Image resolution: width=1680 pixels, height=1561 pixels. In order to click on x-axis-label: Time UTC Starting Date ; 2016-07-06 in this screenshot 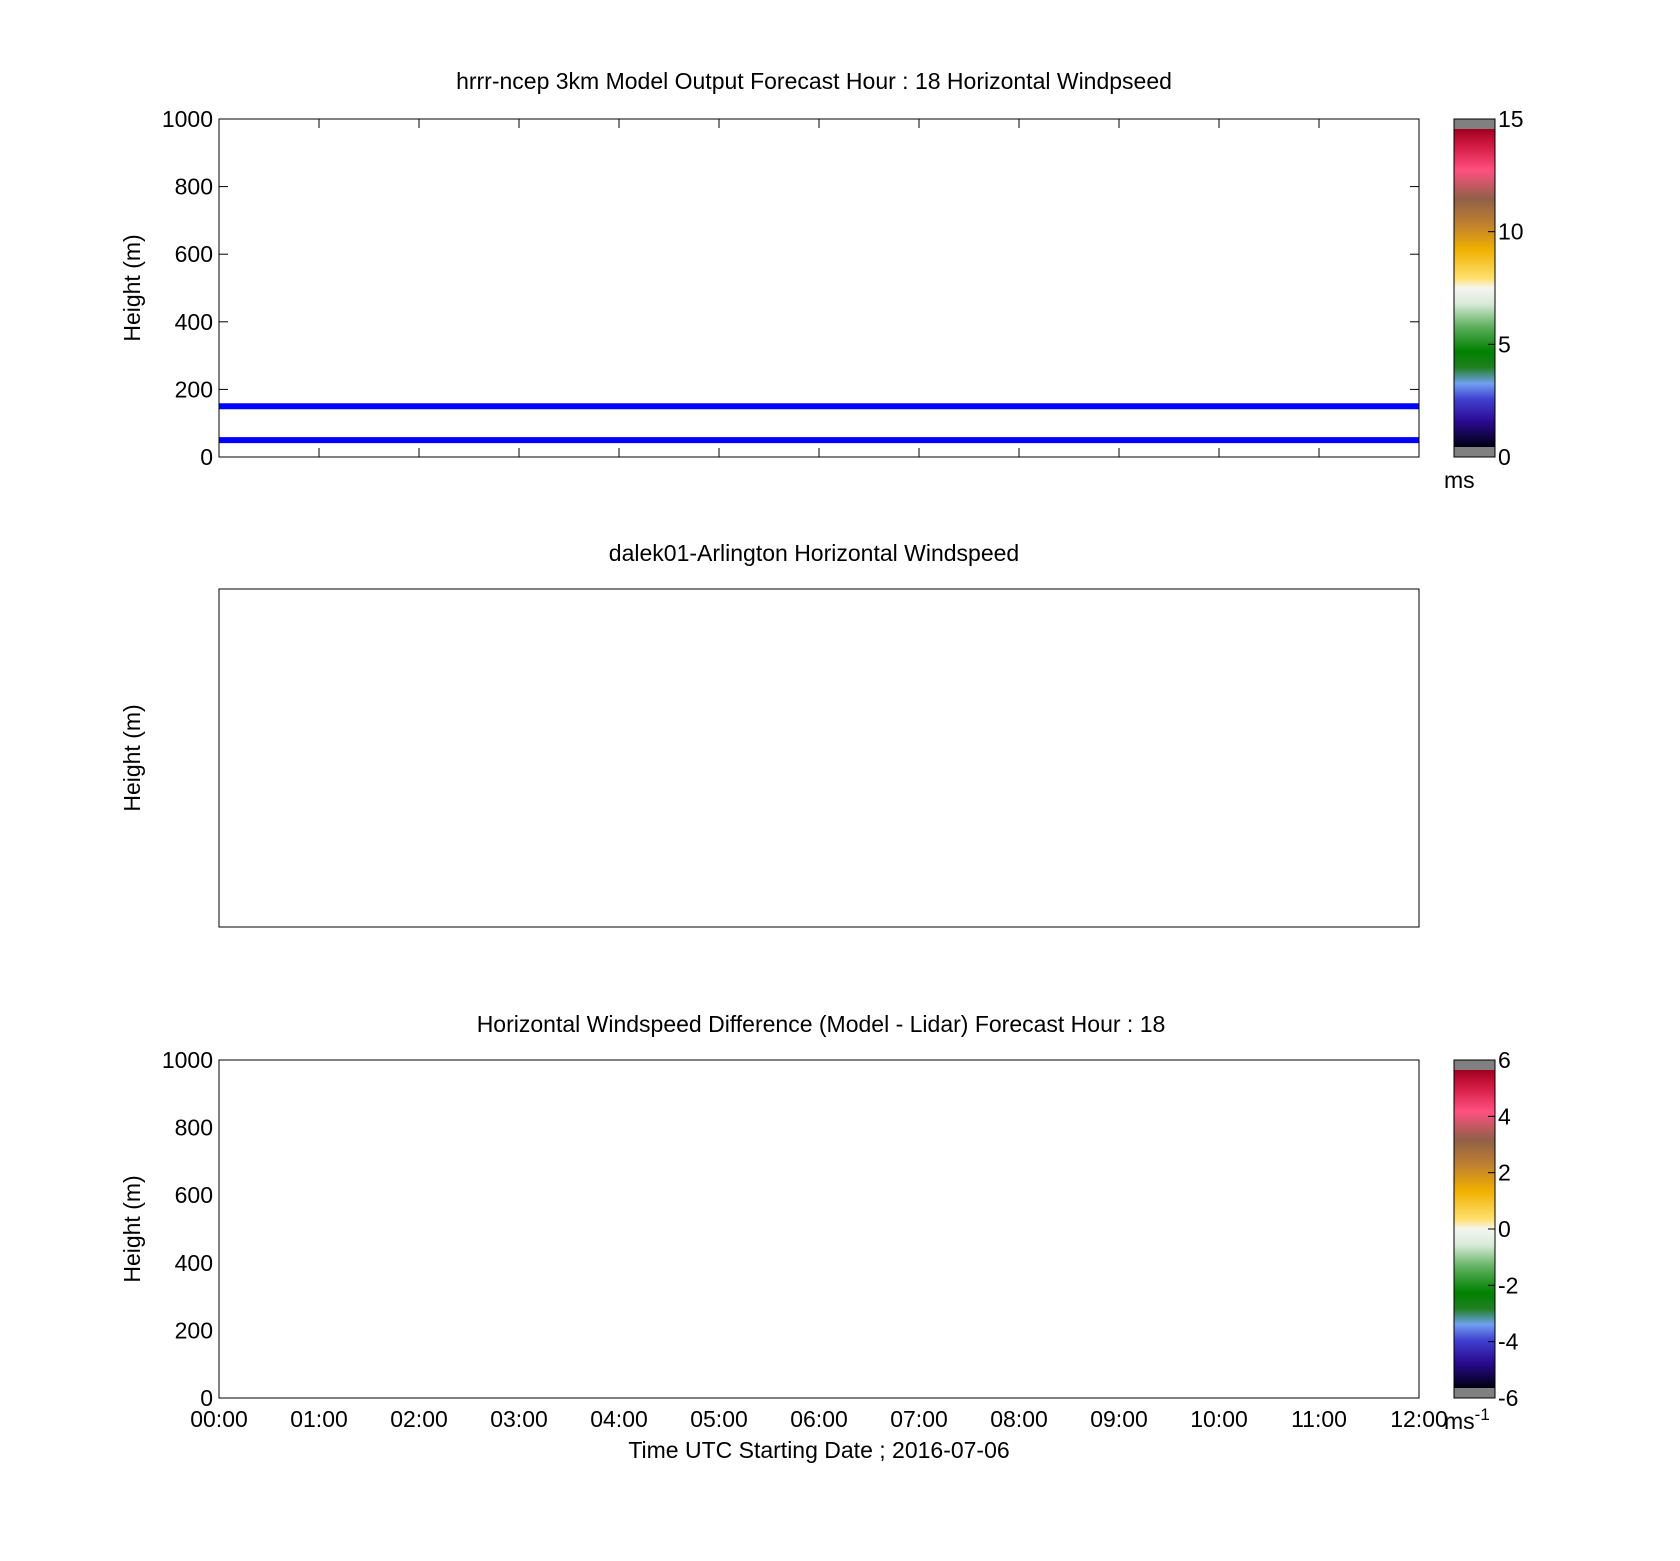, I will do `click(818, 1450)`.